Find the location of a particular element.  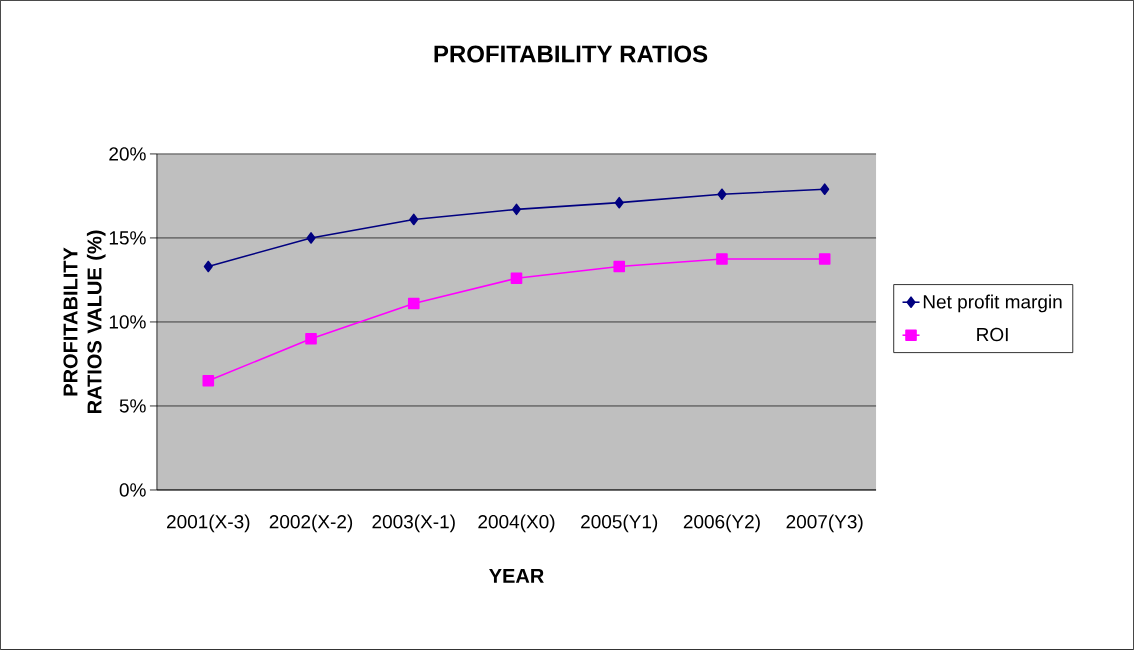

x-tick-label: 2005(Y1) is located at coordinates (619, 523).